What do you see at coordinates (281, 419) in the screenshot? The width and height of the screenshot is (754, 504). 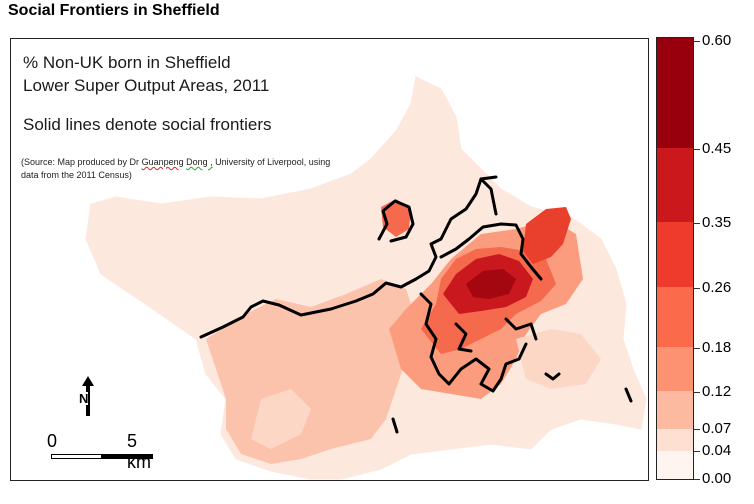 I see `southwest-suburbs` at bounding box center [281, 419].